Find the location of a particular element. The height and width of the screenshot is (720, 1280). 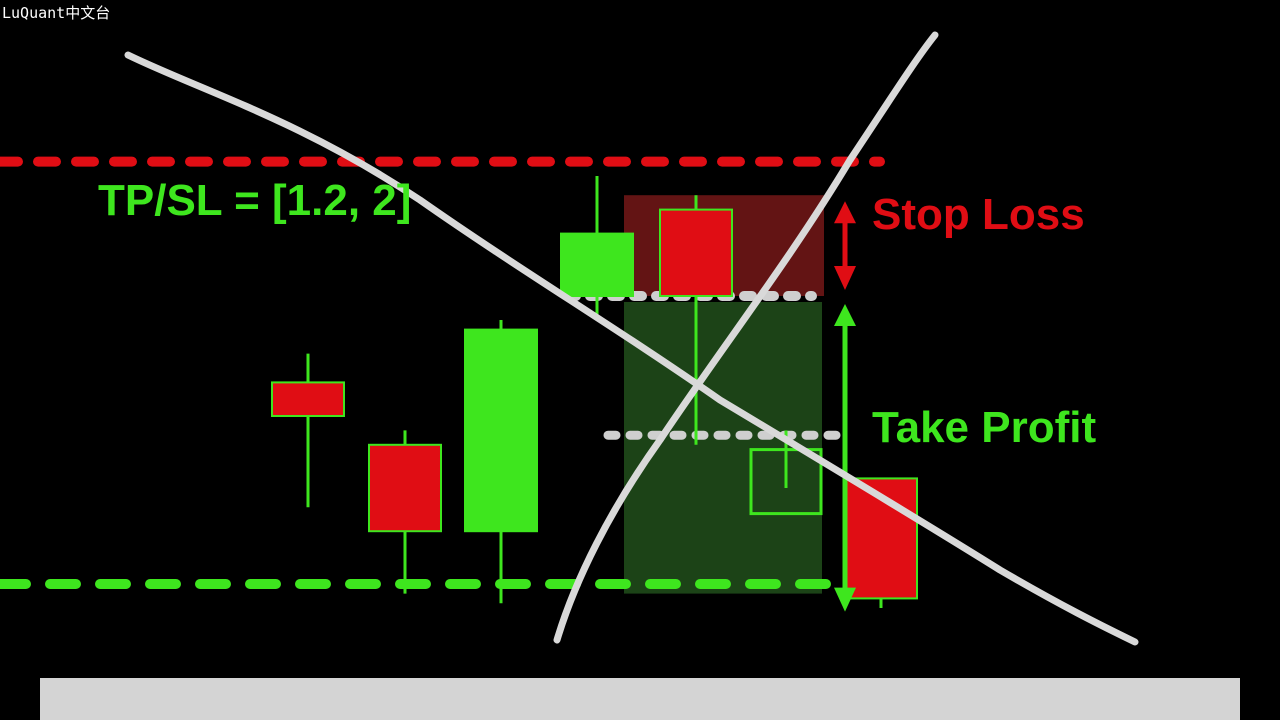

video-control-bar is located at coordinates (640, 699).